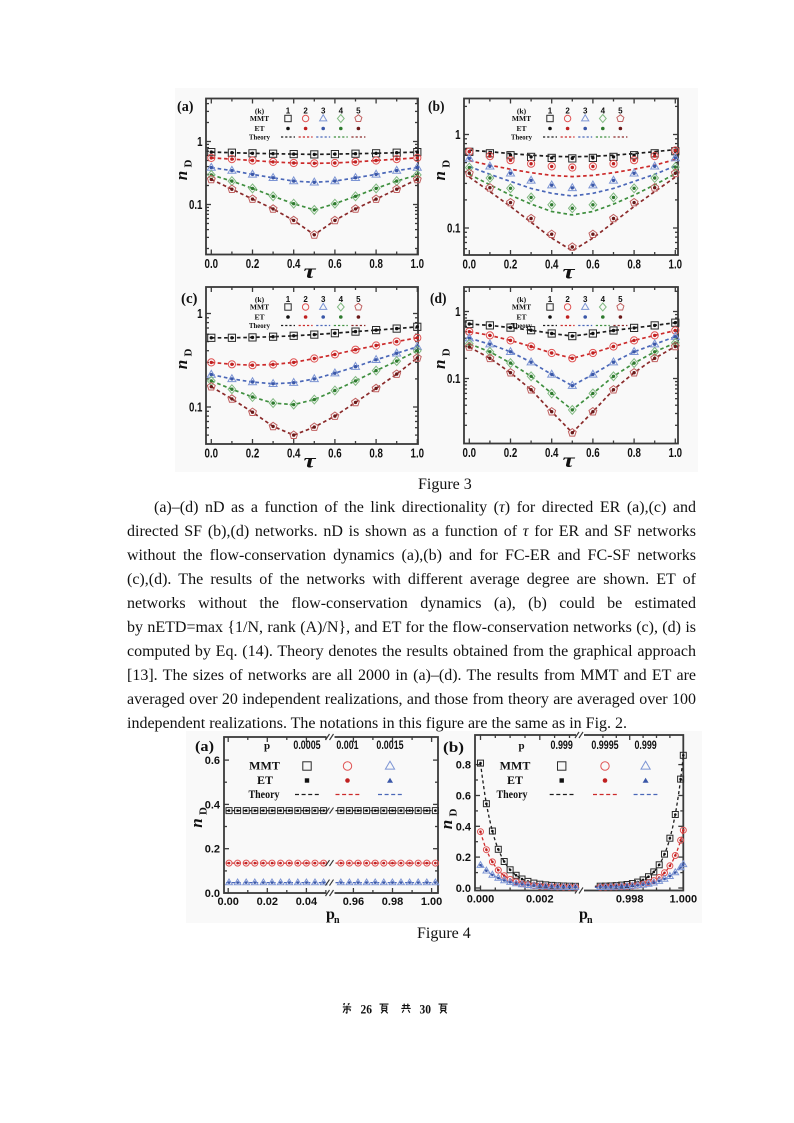  I want to click on svg-text: 0.0015, so click(390, 746).